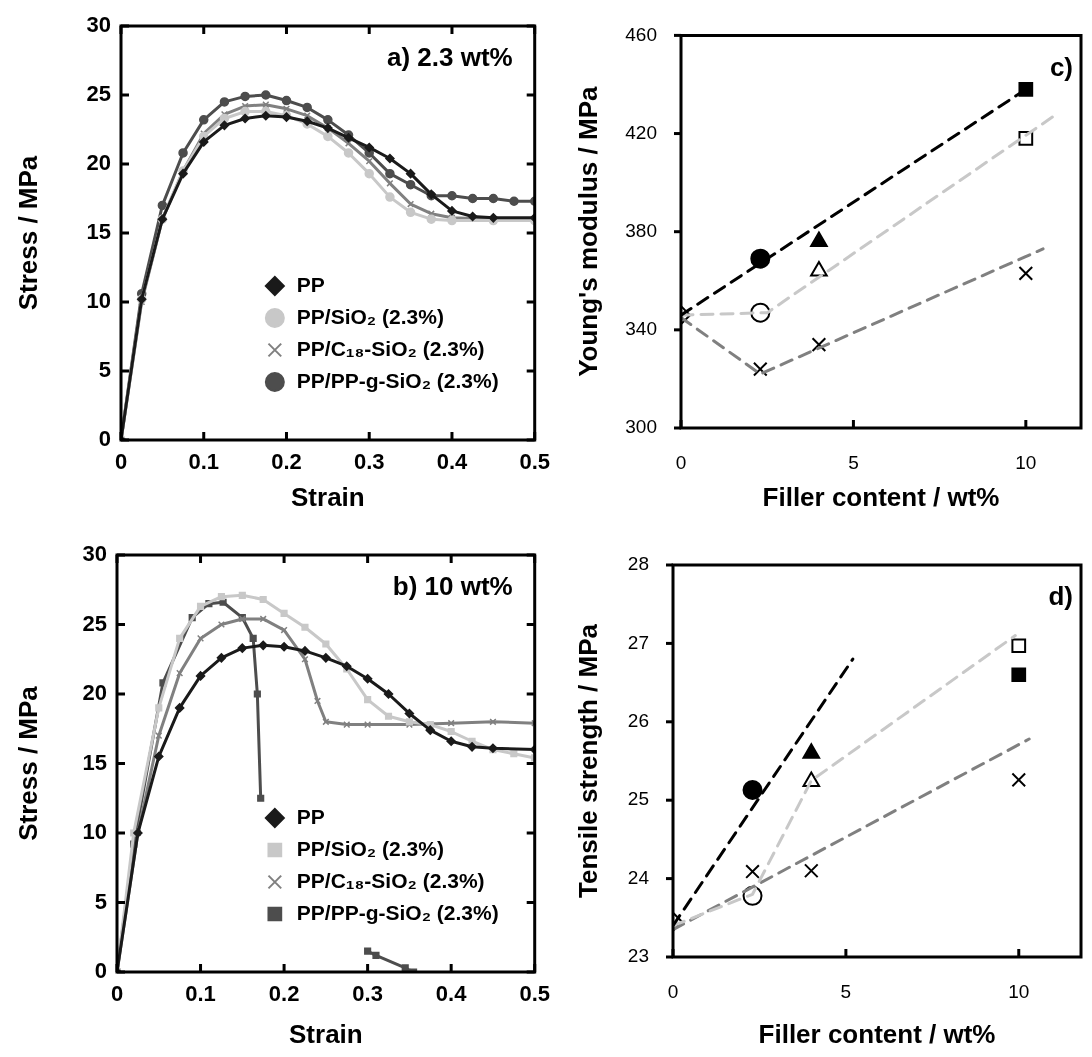  What do you see at coordinates (638, 877) in the screenshot?
I see `y-tick-label: 24` at bounding box center [638, 877].